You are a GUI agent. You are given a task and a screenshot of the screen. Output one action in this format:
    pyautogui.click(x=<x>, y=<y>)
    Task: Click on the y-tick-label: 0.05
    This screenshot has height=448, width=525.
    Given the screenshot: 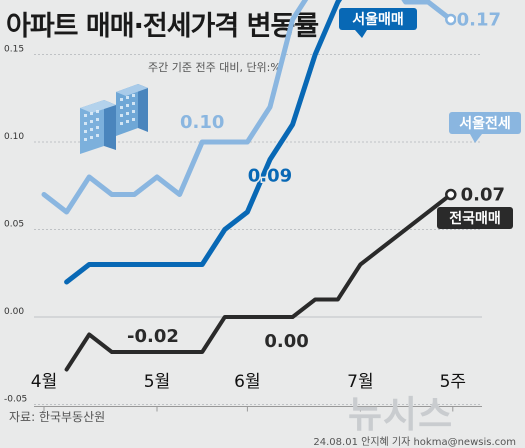 What is the action you would take?
    pyautogui.click(x=14, y=225)
    